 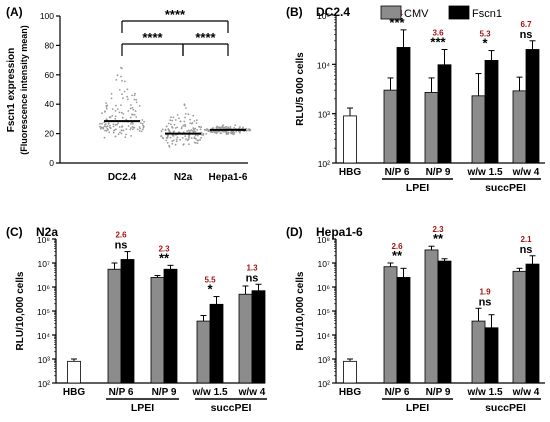 What do you see at coordinates (43, 264) in the screenshot?
I see `c-y-tick-label: 10⁷` at bounding box center [43, 264].